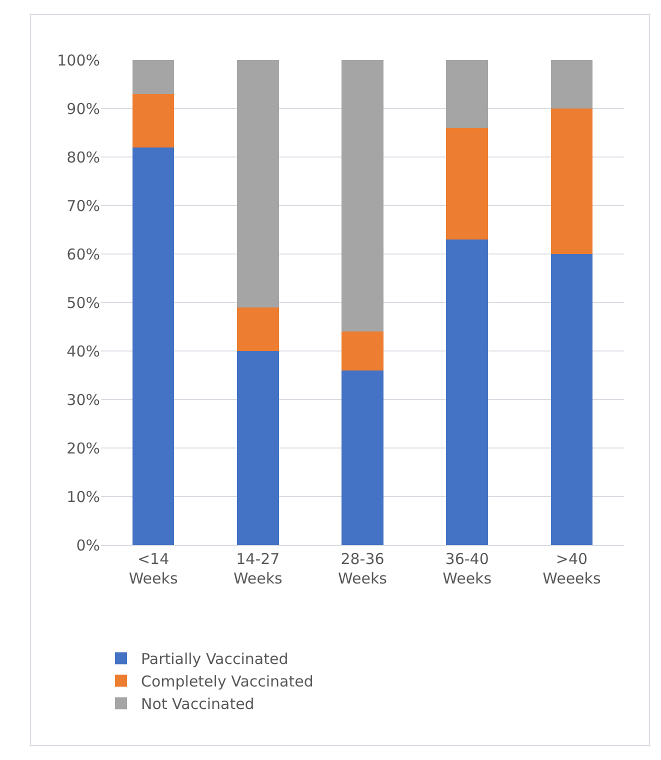  Describe the element at coordinates (83, 399) in the screenshot. I see `y-tick-label: 30%` at that location.